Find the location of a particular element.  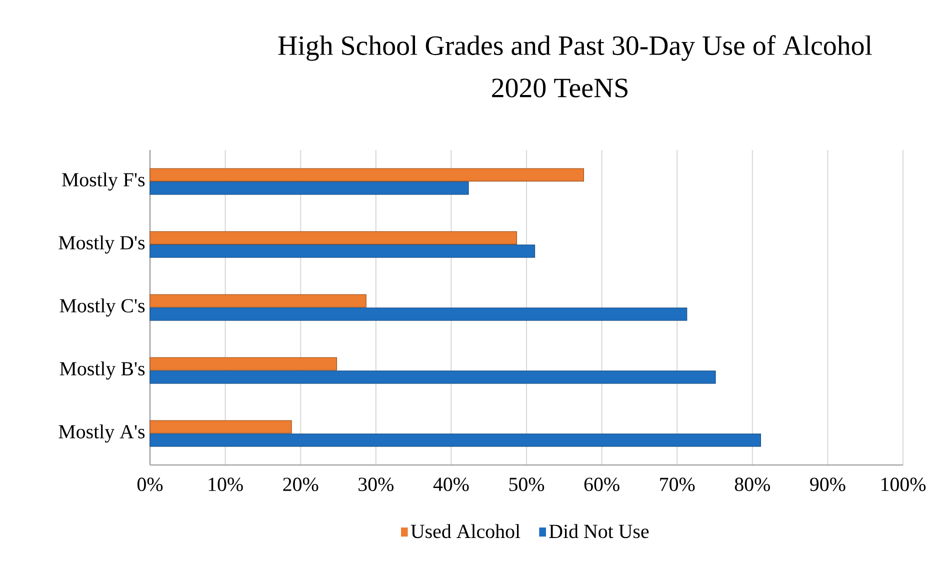

legend-label: Did Not Use is located at coordinates (599, 531).